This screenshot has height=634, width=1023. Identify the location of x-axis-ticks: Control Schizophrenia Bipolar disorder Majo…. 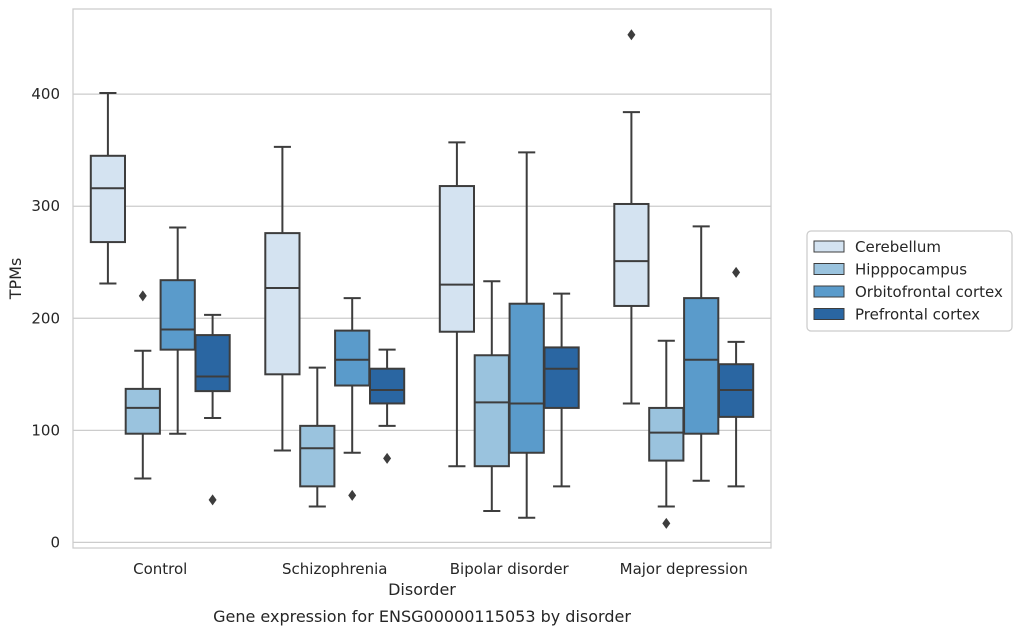
(440, 569).